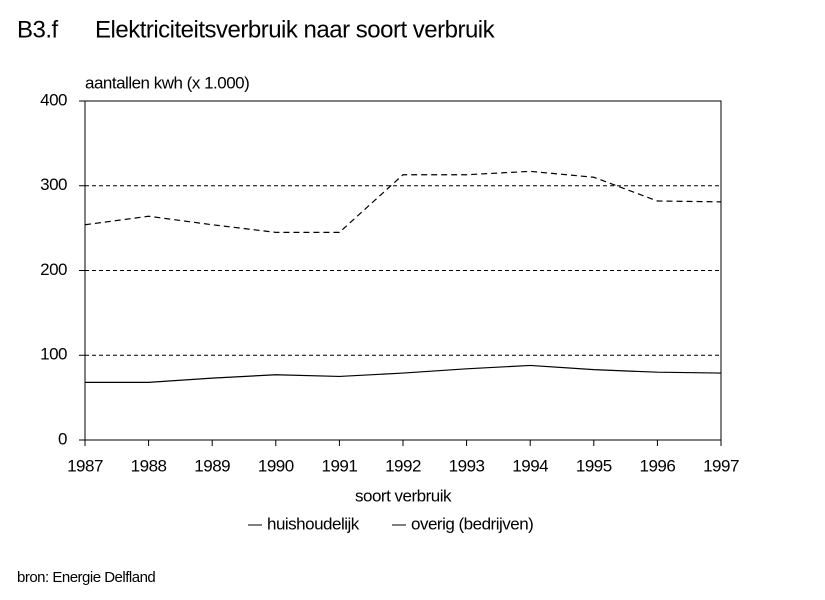 Image resolution: width=825 pixels, height=600 pixels. Describe the element at coordinates (530, 465) in the screenshot. I see `x-tick-label: 1994` at that location.